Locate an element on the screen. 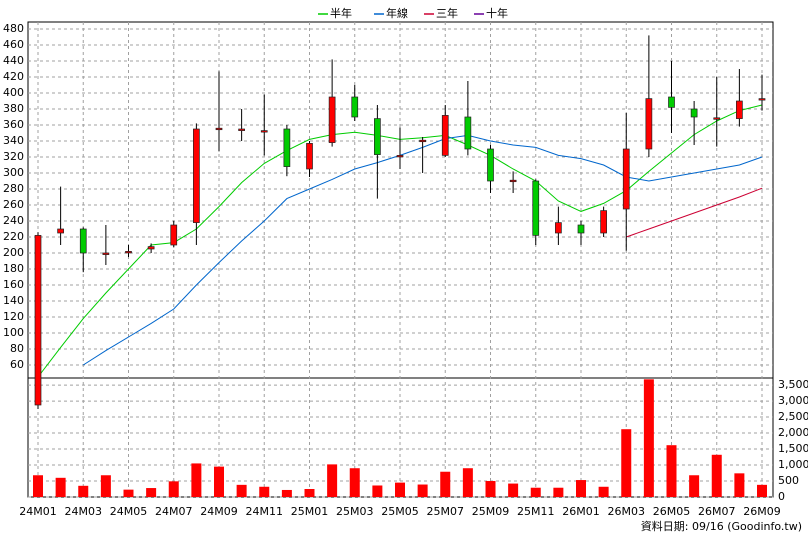 This screenshot has height=540, width=808. y-tick-label: 80 is located at coordinates (17, 348).